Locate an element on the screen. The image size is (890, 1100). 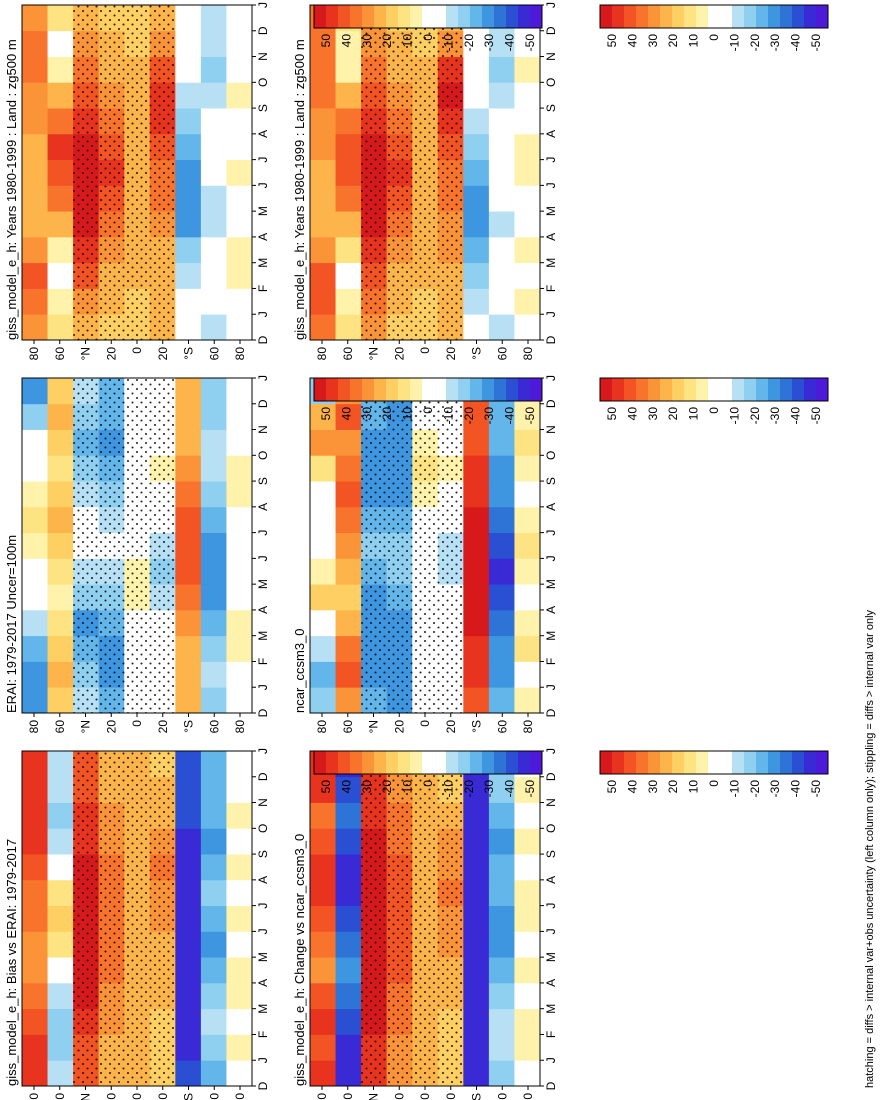
colorbar-tick-label: -40 is located at coordinates (510, 416).